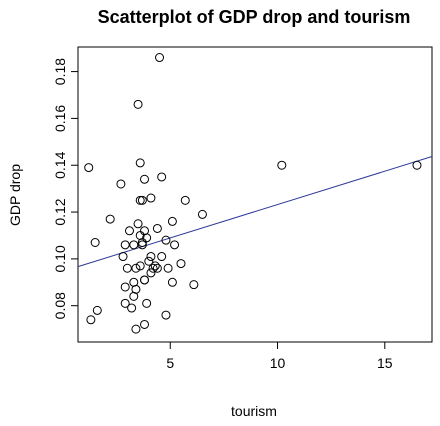 The image size is (440, 426). I want to click on x-axis: 5 10 15, so click(279, 356).